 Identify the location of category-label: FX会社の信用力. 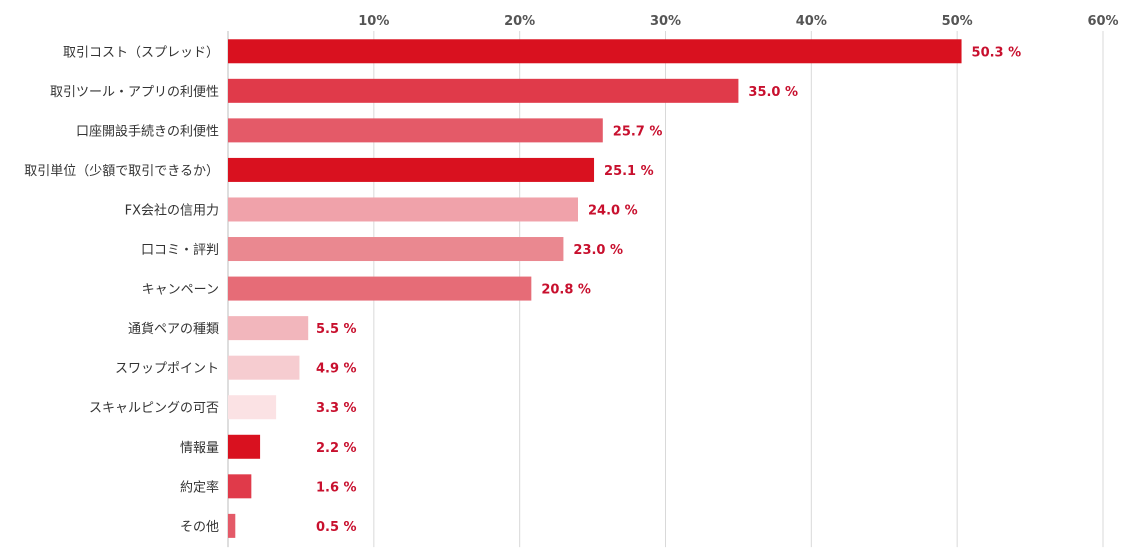
(172, 210).